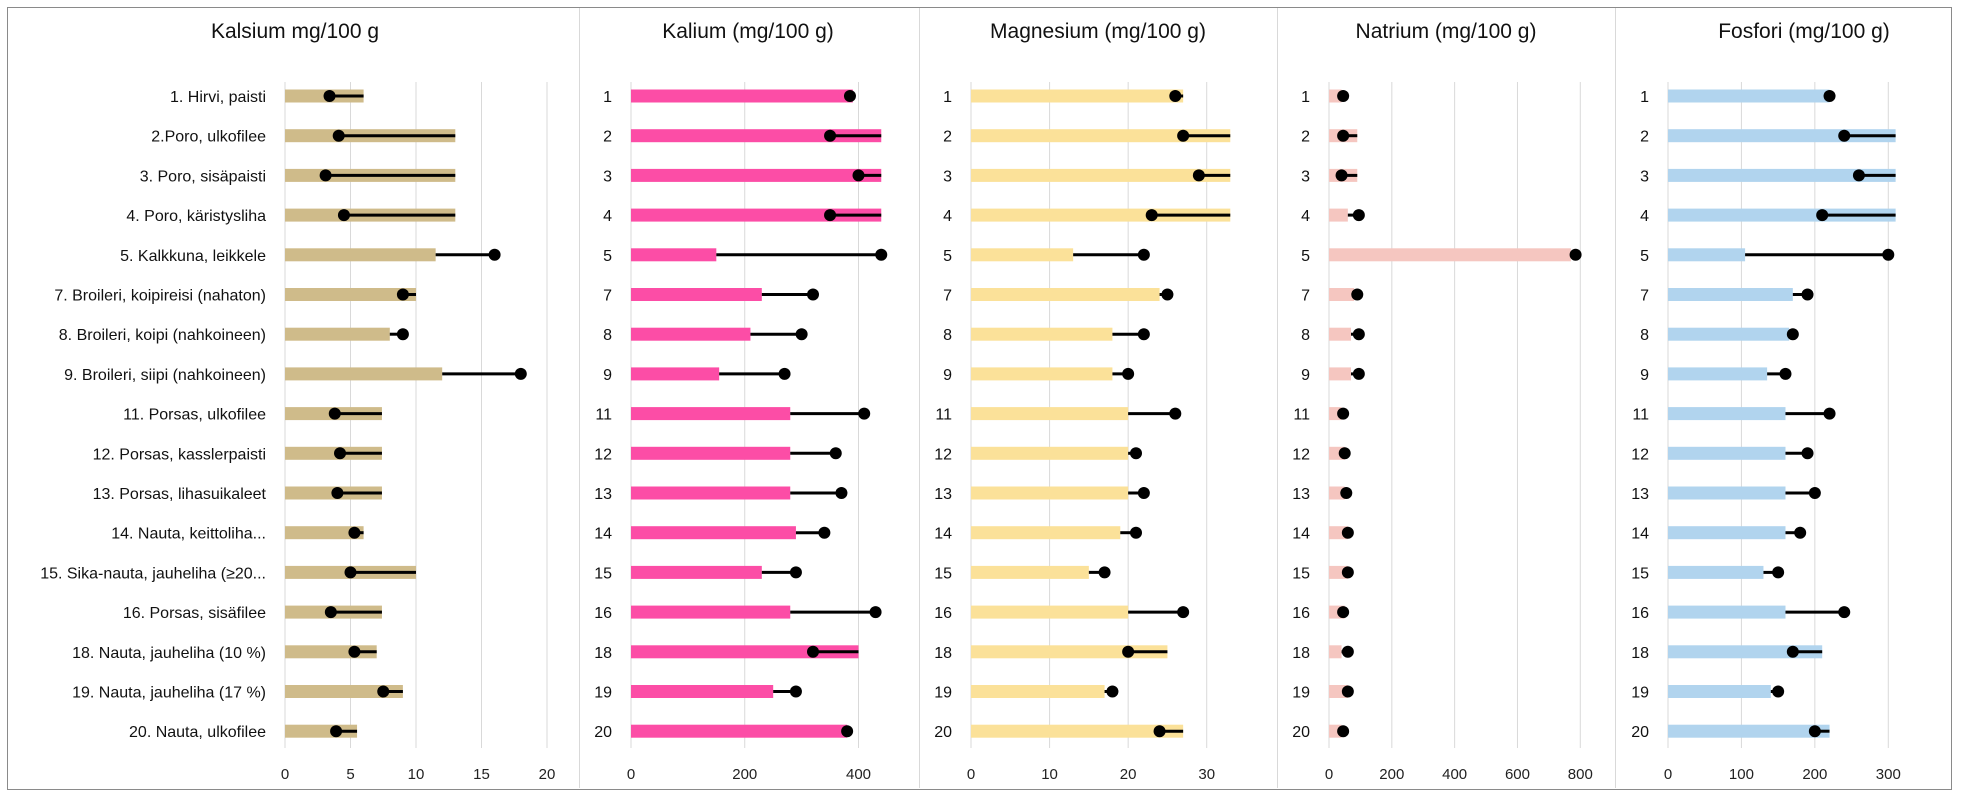 The image size is (1961, 792). Describe the element at coordinates (295, 31) in the screenshot. I see `panel-title-kalsium: Kalsium mg/100 g` at that location.